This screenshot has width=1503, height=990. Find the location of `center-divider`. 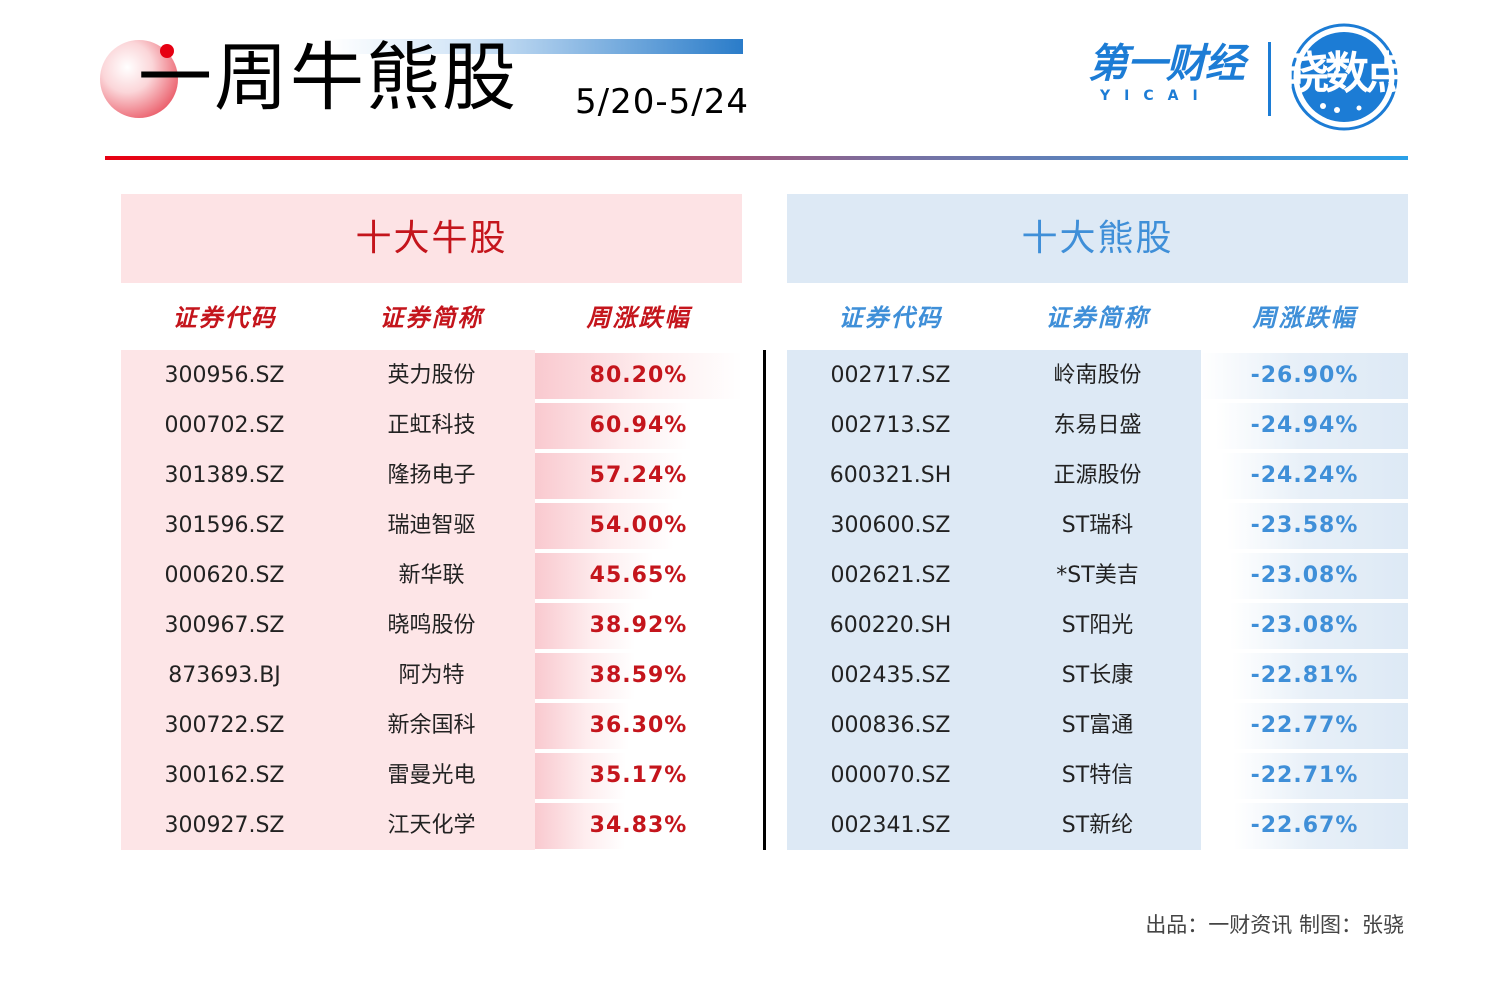

center-divider is located at coordinates (764, 600).